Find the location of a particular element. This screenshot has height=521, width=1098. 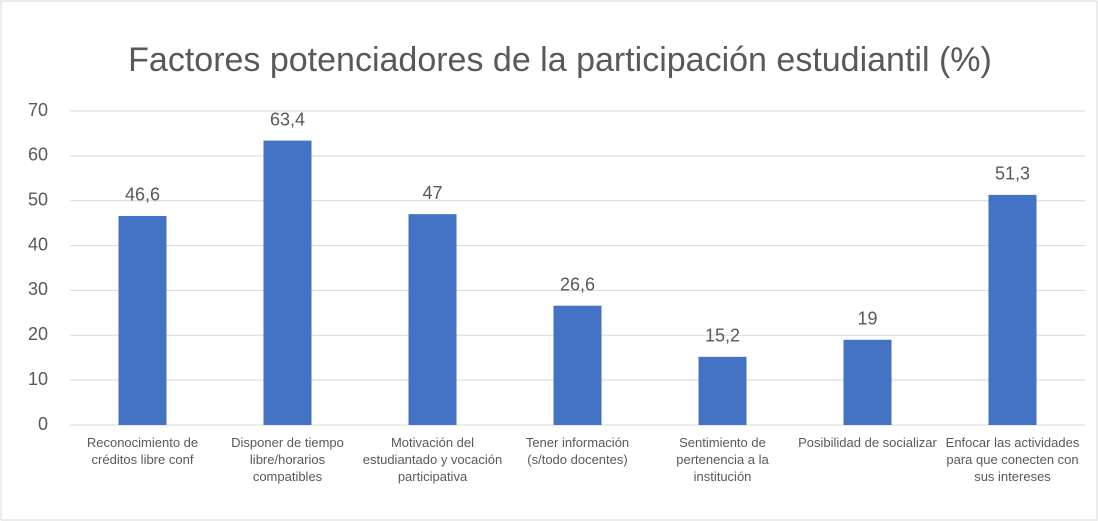

y-tick-label: 70 is located at coordinates (38, 110).